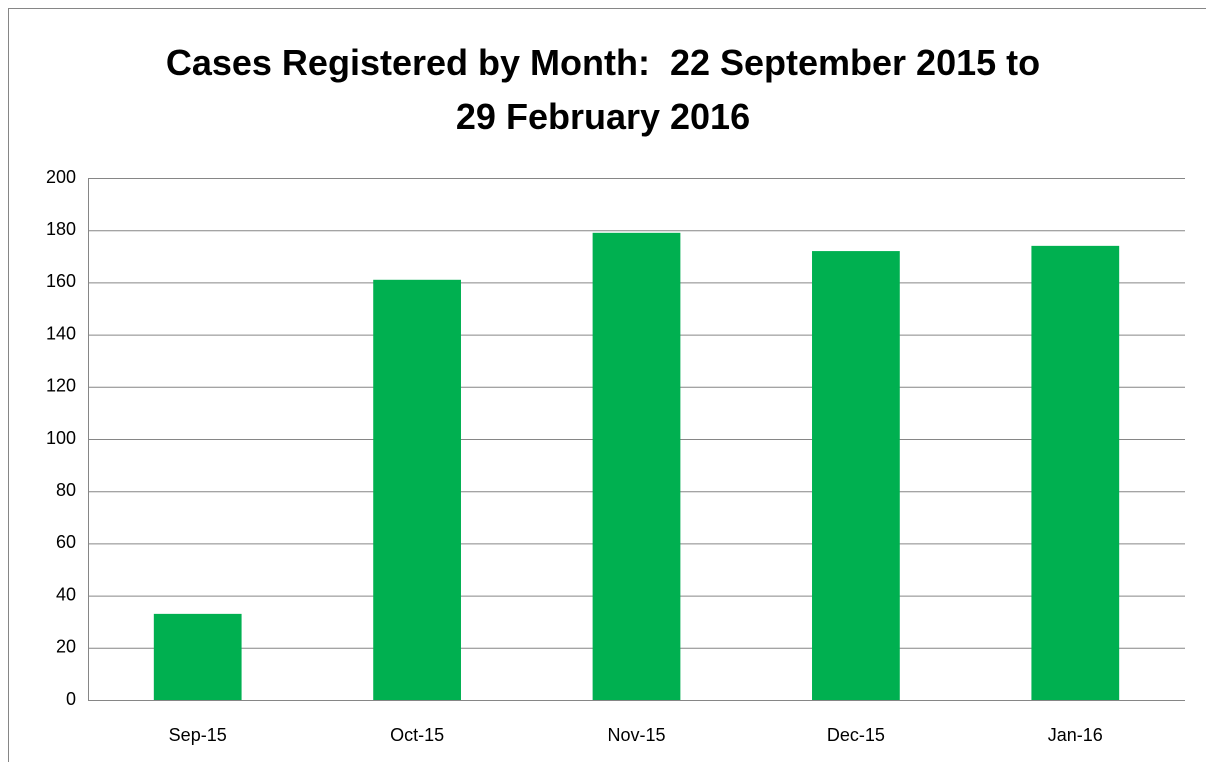  Describe the element at coordinates (198, 735) in the screenshot. I see `x-tick-label: Sep-15` at that location.